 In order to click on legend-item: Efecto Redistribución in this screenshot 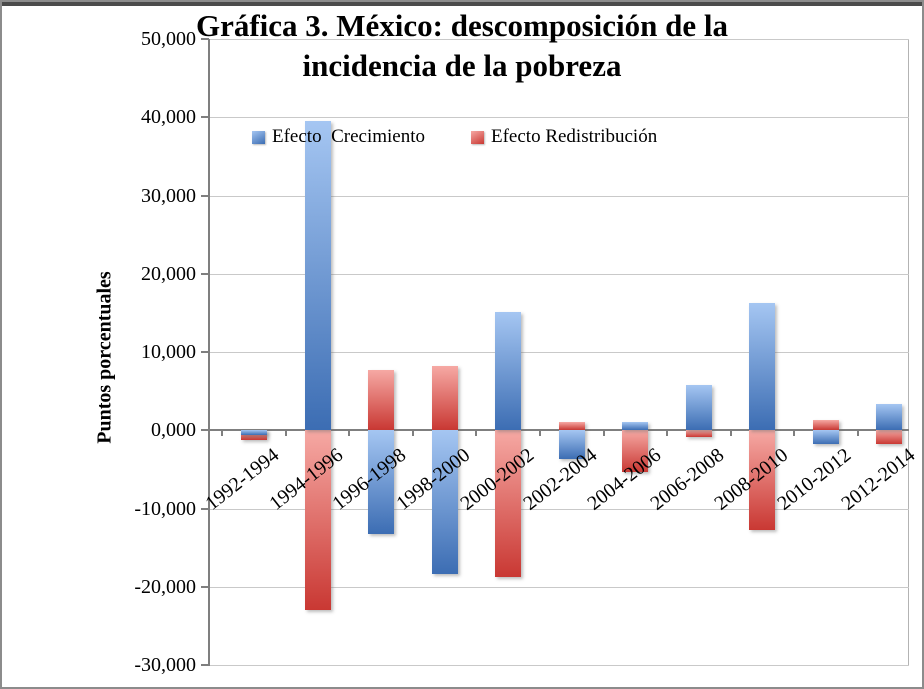, I will do `click(564, 137)`.